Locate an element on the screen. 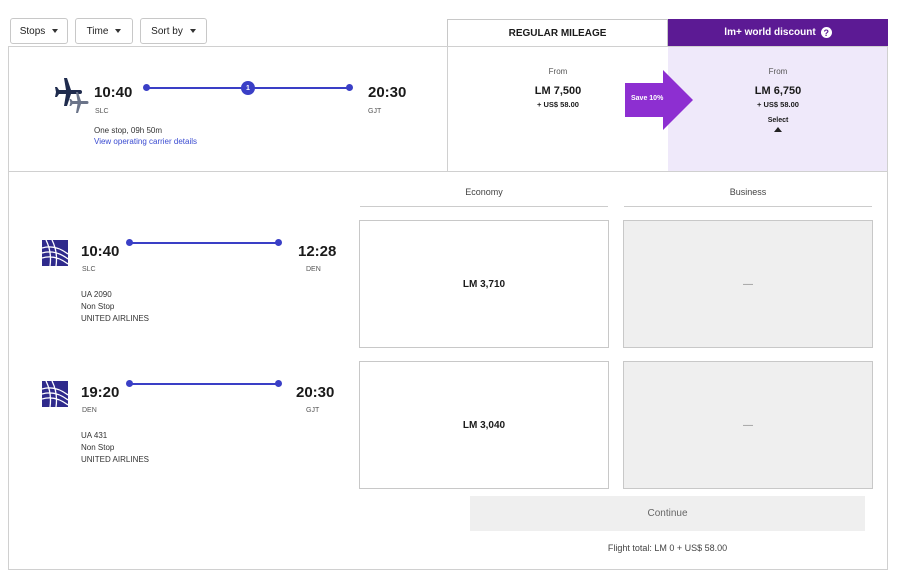 The width and height of the screenshot is (900, 583). segment-1-business-price: — is located at coordinates (748, 284).